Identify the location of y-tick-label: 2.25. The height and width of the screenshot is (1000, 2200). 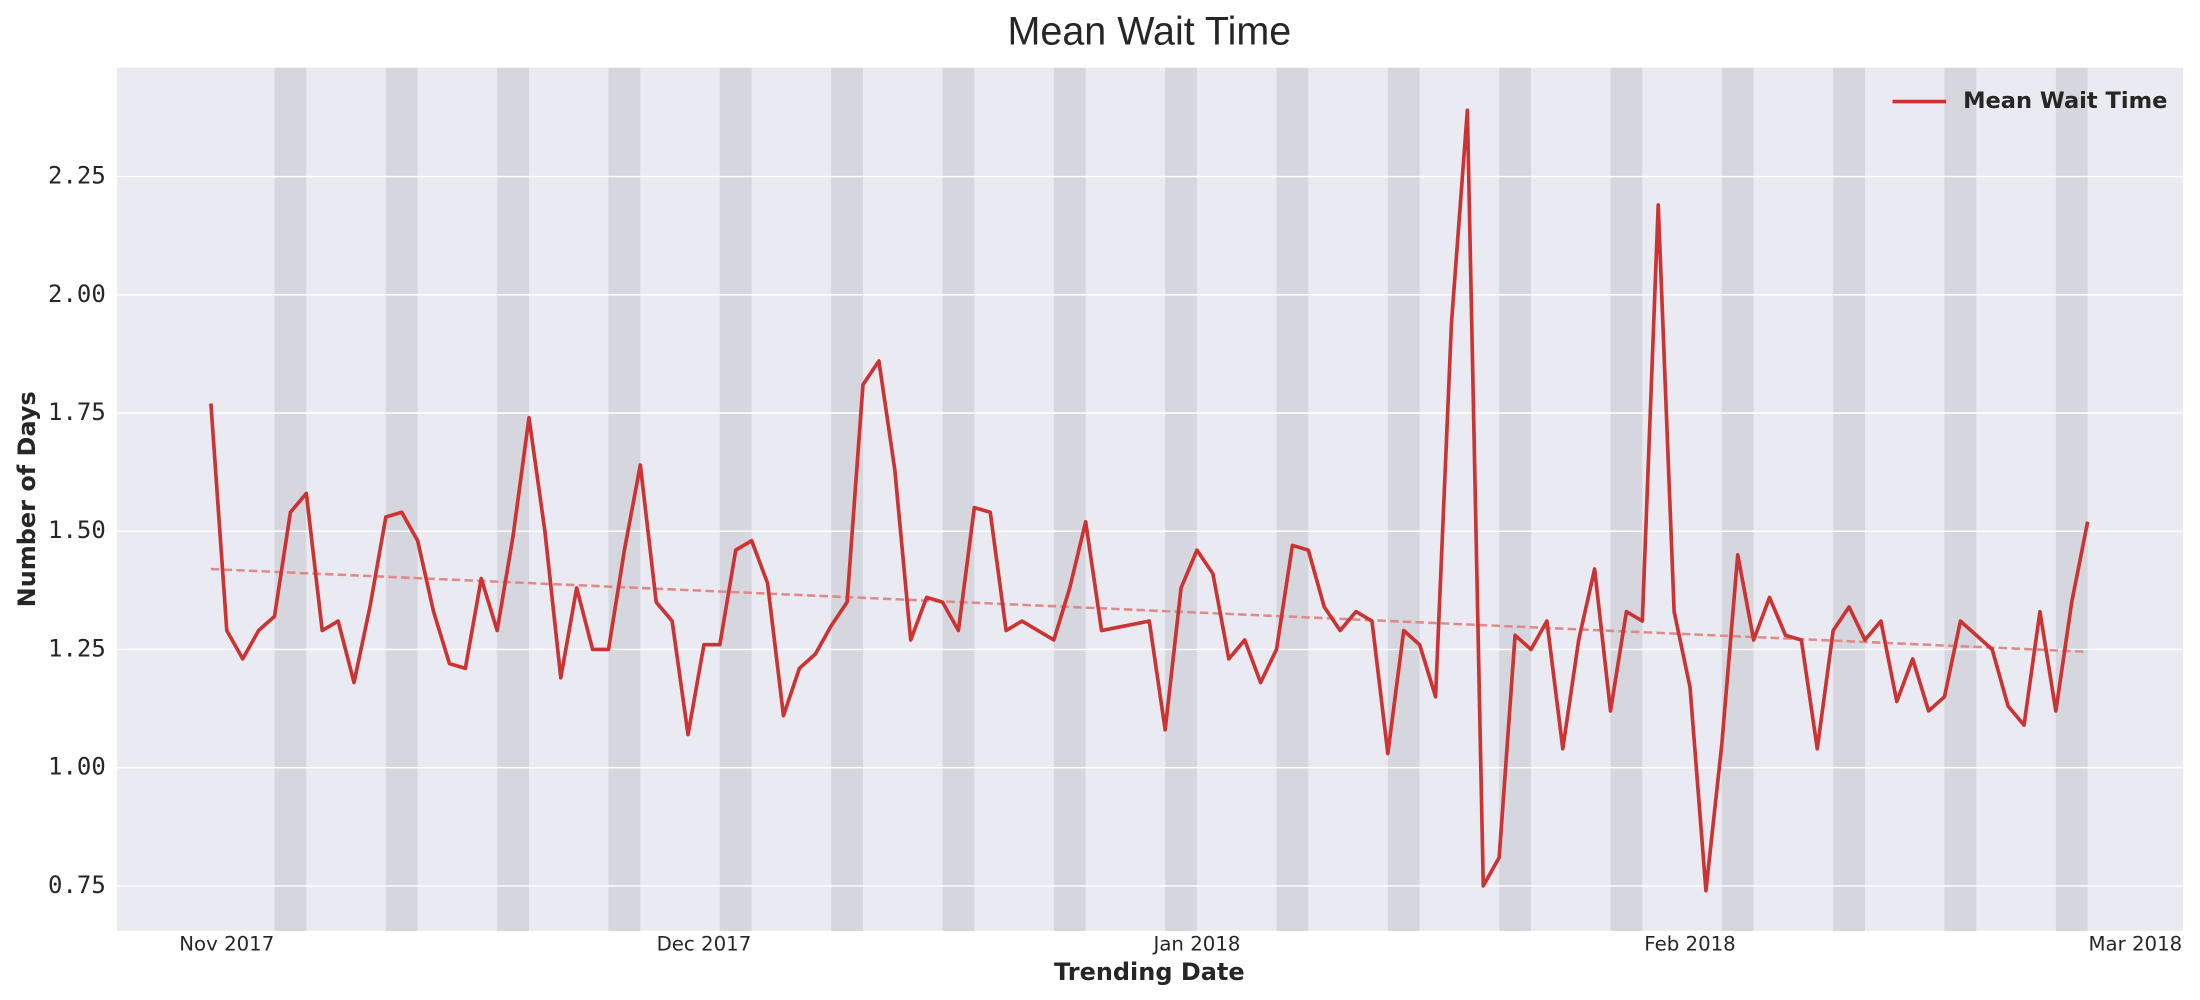
(77, 176).